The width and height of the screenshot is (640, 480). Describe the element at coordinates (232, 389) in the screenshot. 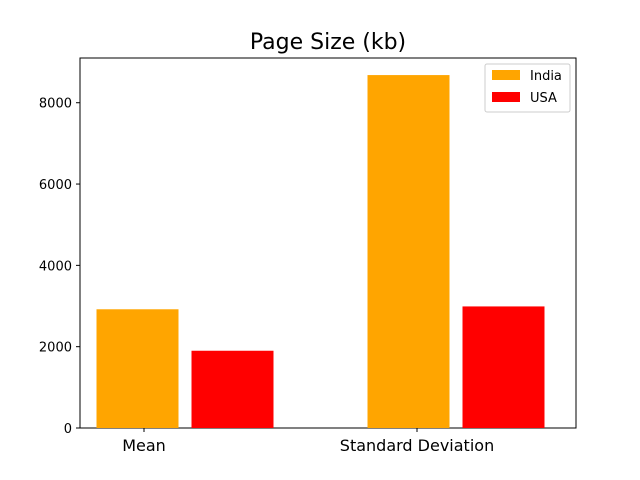

I see `bar-usa-mean` at that location.